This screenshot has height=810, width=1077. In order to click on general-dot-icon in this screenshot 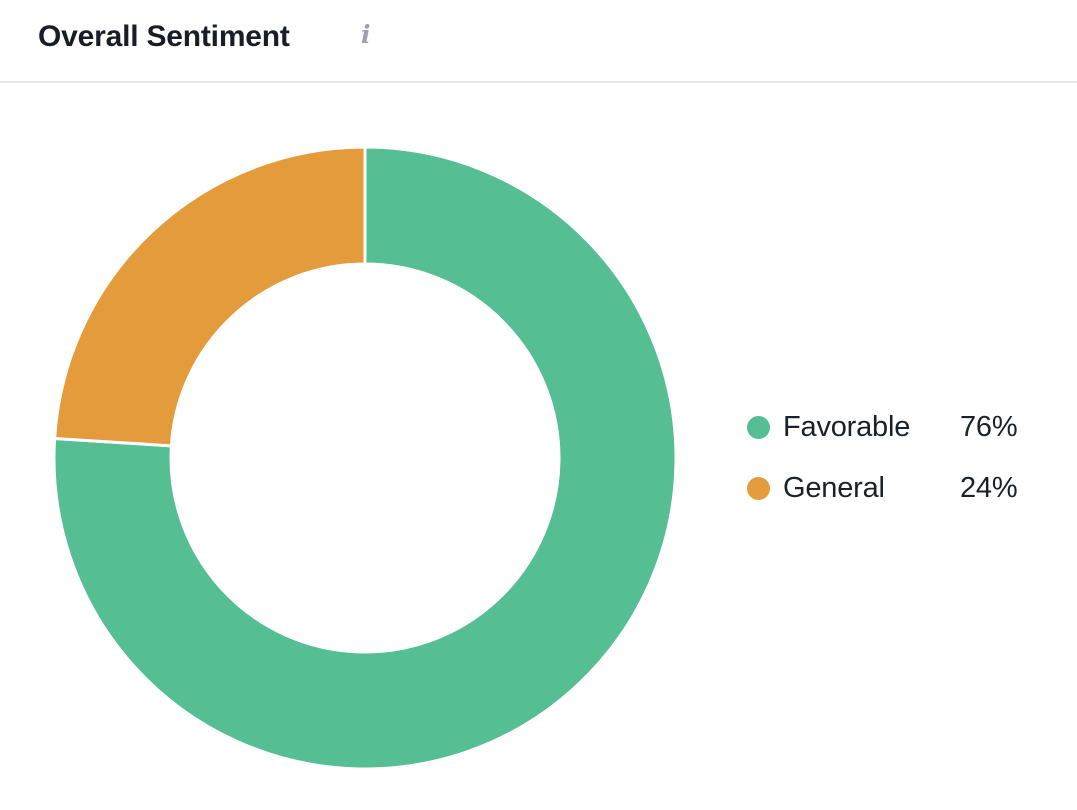, I will do `click(758, 488)`.